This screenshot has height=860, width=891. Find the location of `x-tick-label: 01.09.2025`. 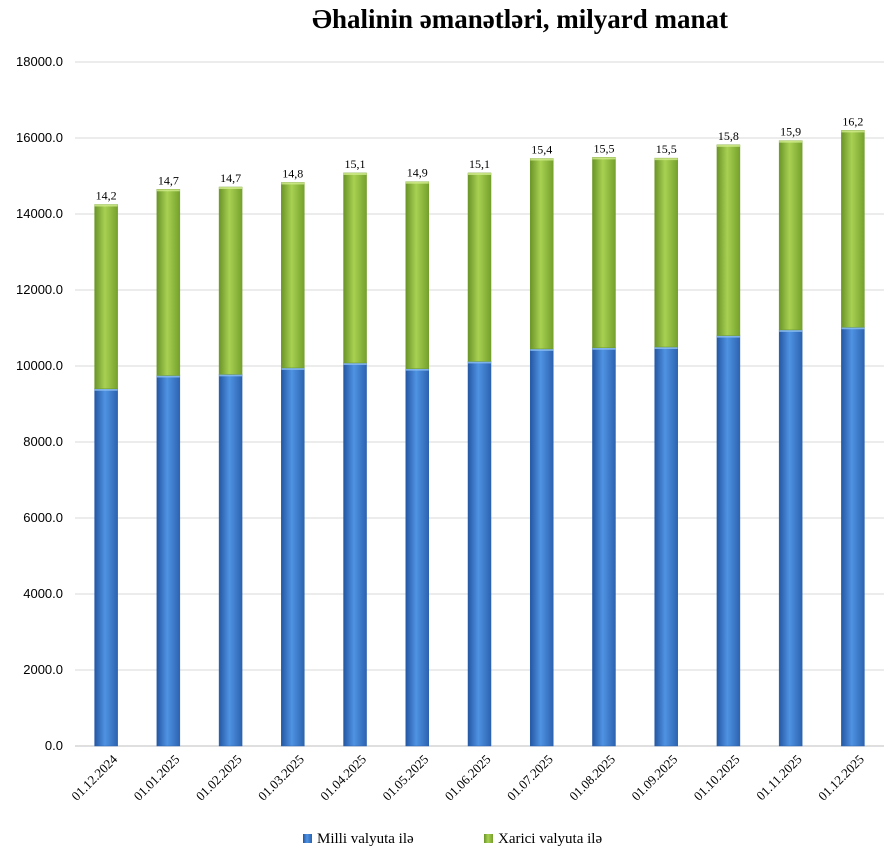

x-tick-label: 01.09.2025 is located at coordinates (654, 778).